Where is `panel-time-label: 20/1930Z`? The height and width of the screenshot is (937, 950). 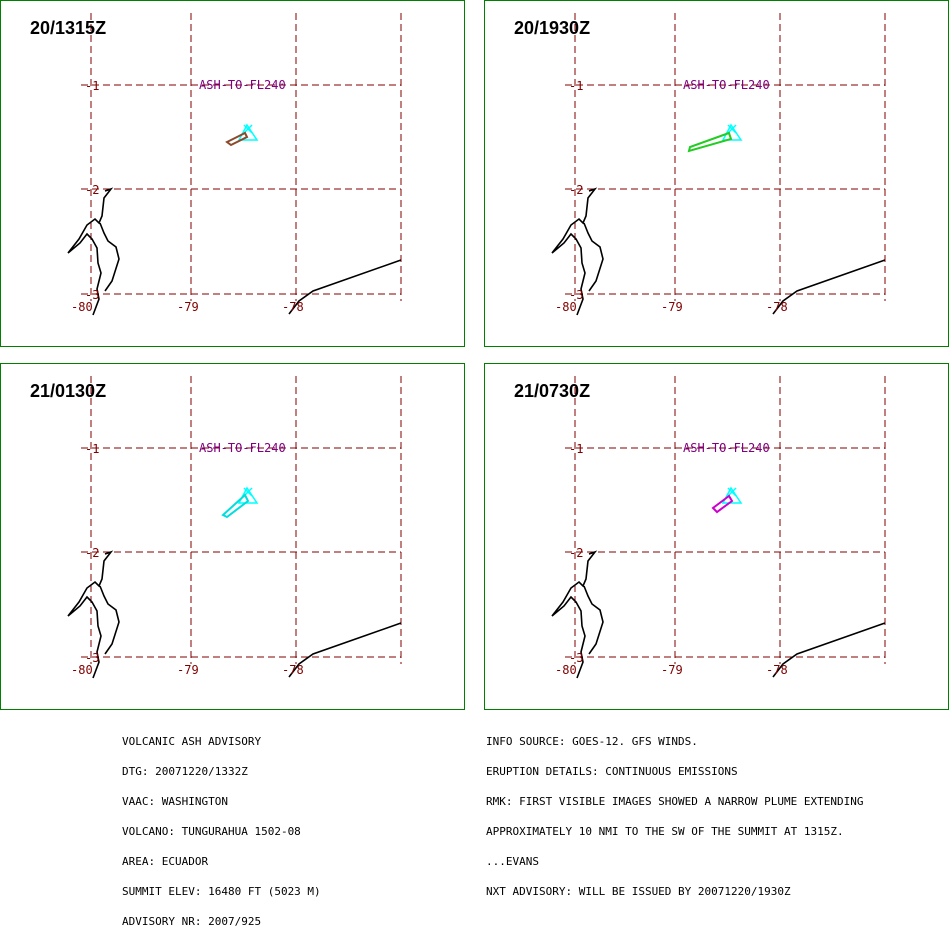
panel-time-label: 20/1930Z is located at coordinates (552, 28).